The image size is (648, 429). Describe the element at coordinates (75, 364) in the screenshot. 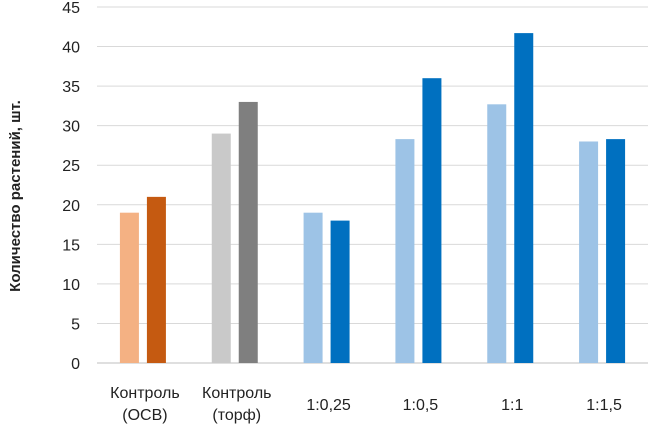

I see `y-tick-label: 0` at that location.